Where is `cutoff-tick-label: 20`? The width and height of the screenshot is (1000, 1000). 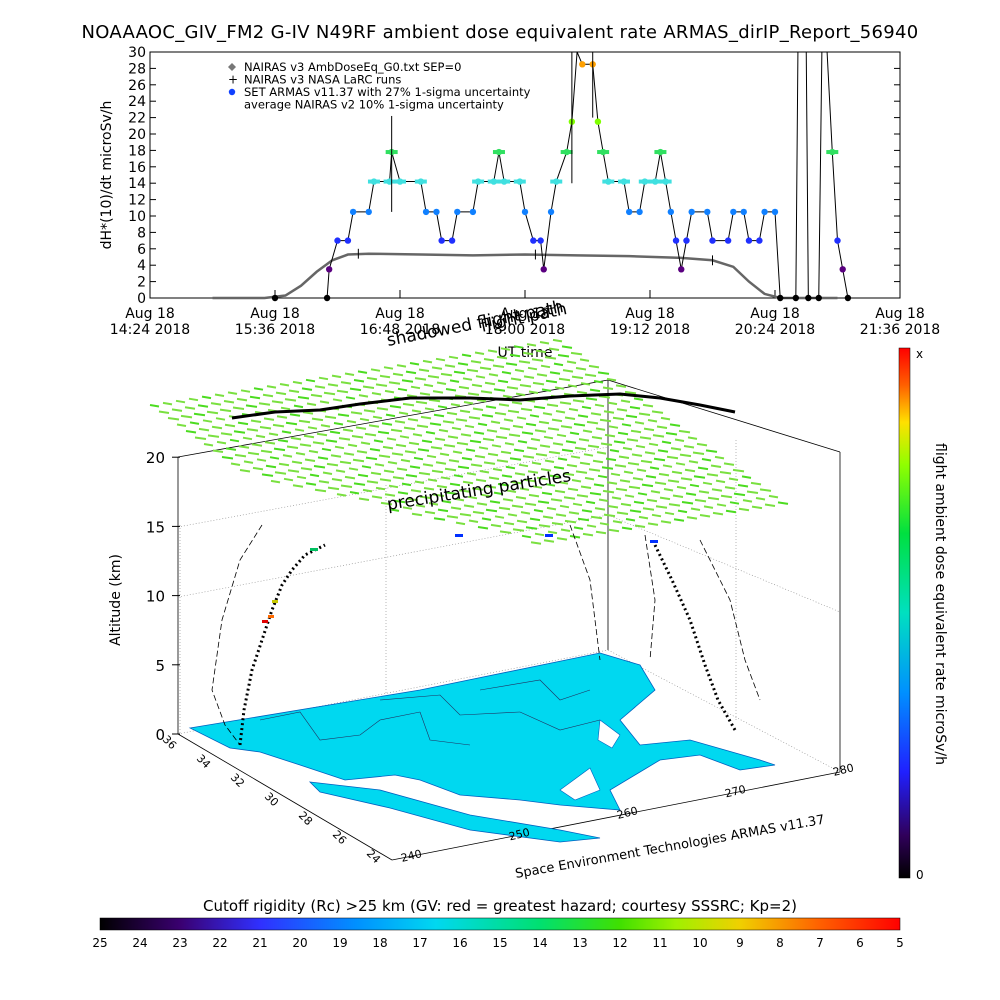
cutoff-tick-label: 20 is located at coordinates (299, 943).